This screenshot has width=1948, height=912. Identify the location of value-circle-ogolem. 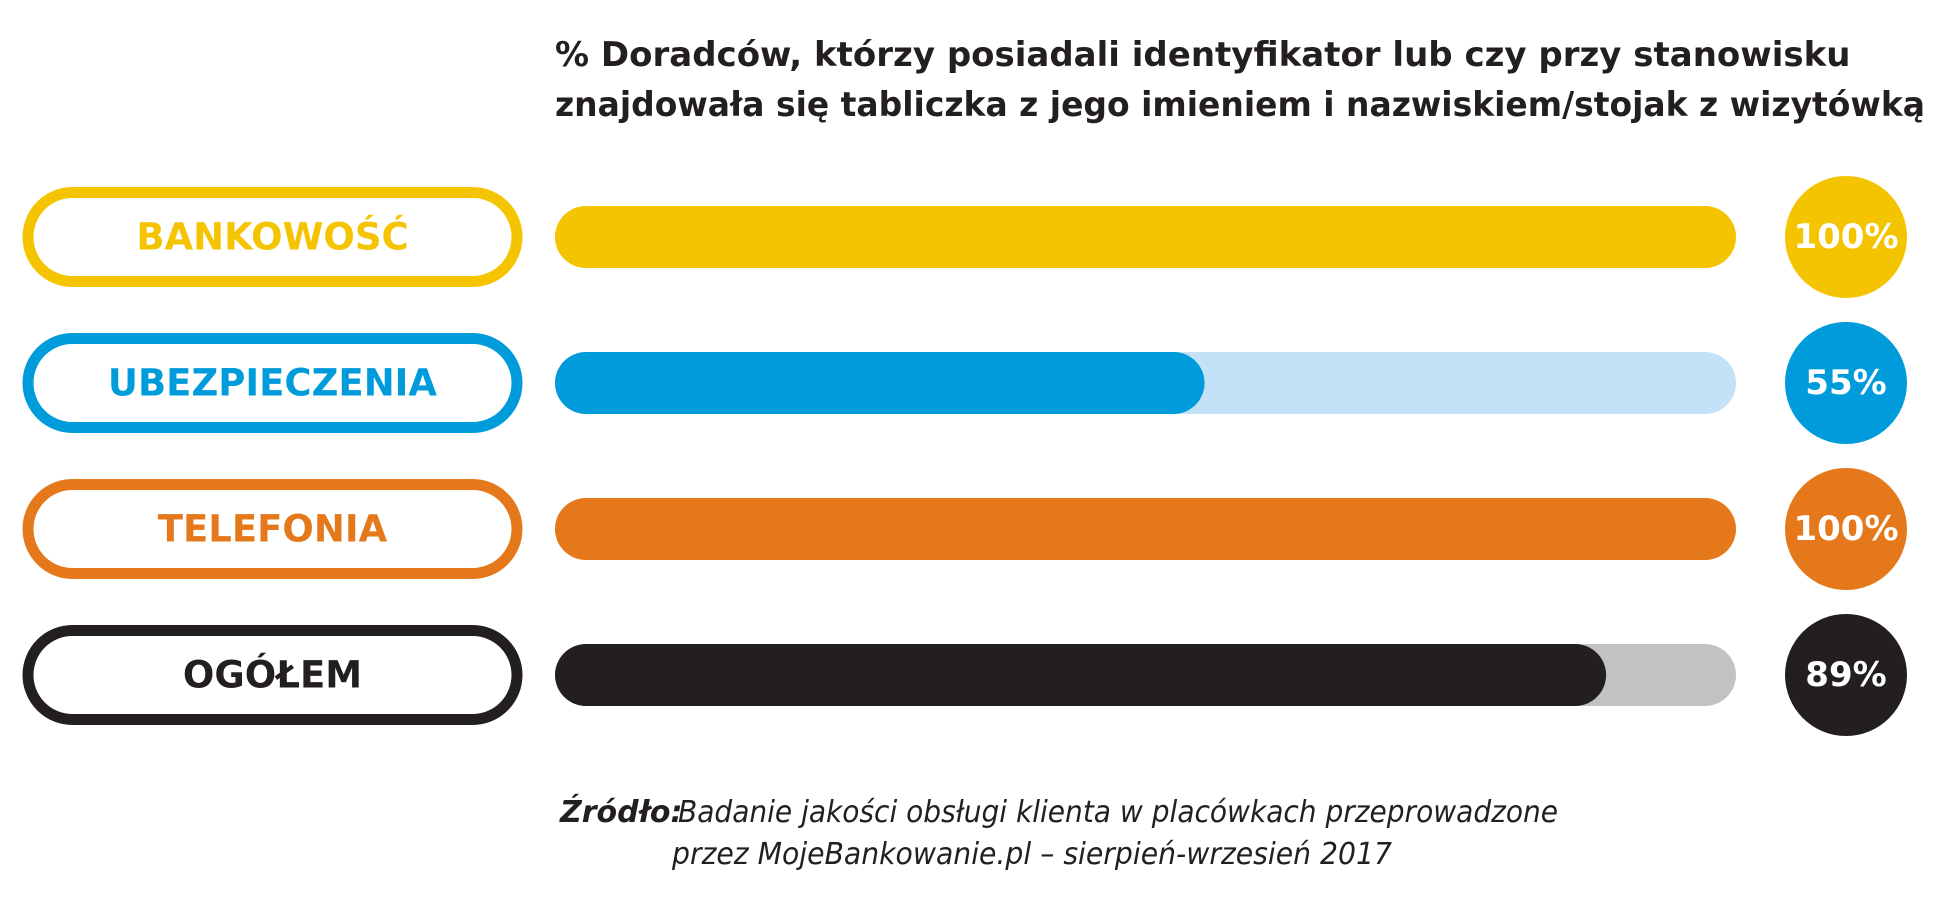
(1846, 675).